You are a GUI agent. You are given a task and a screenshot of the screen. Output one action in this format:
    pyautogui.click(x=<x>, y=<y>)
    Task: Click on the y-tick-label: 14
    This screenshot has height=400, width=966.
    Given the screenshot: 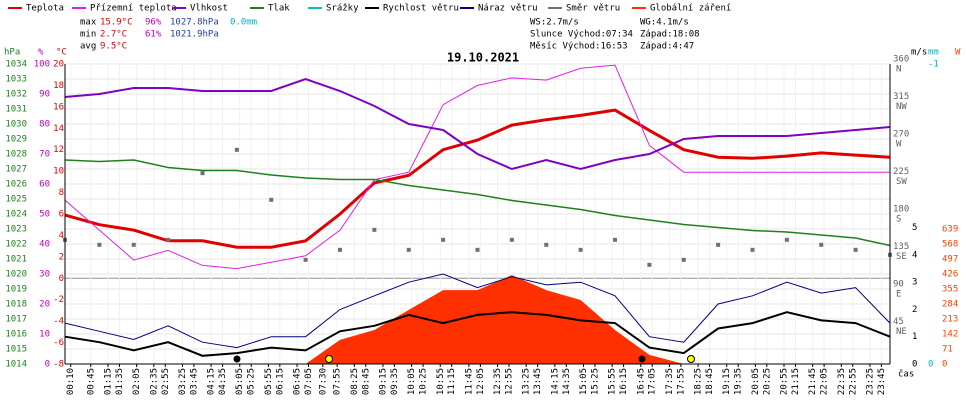 What is the action you would take?
    pyautogui.click(x=58, y=129)
    